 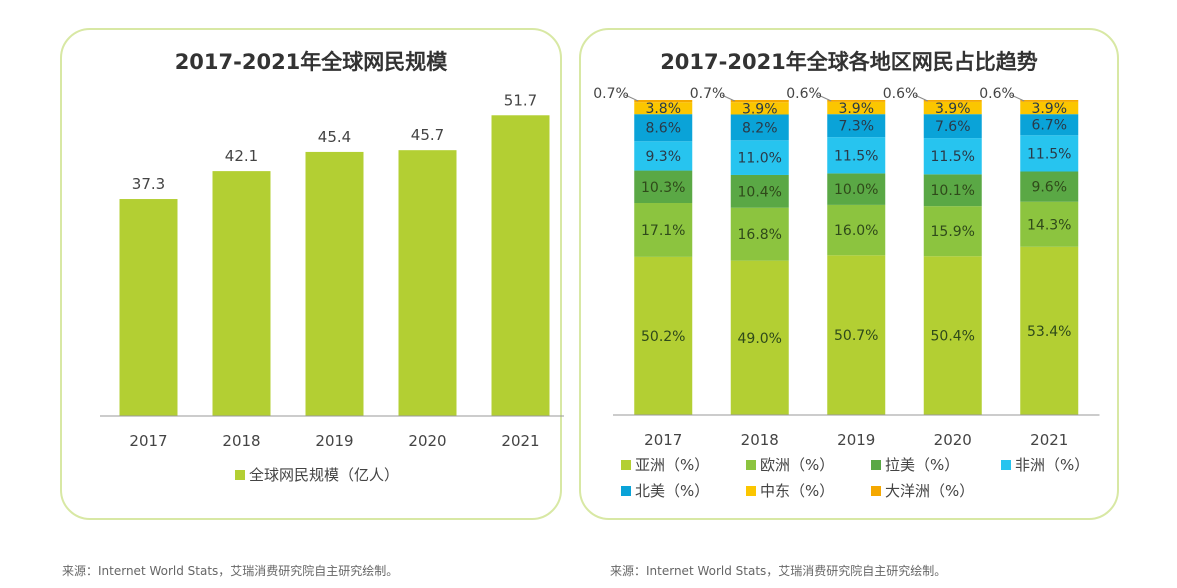 I want to click on segment-label-2017-2: 10.3%, so click(x=663, y=188).